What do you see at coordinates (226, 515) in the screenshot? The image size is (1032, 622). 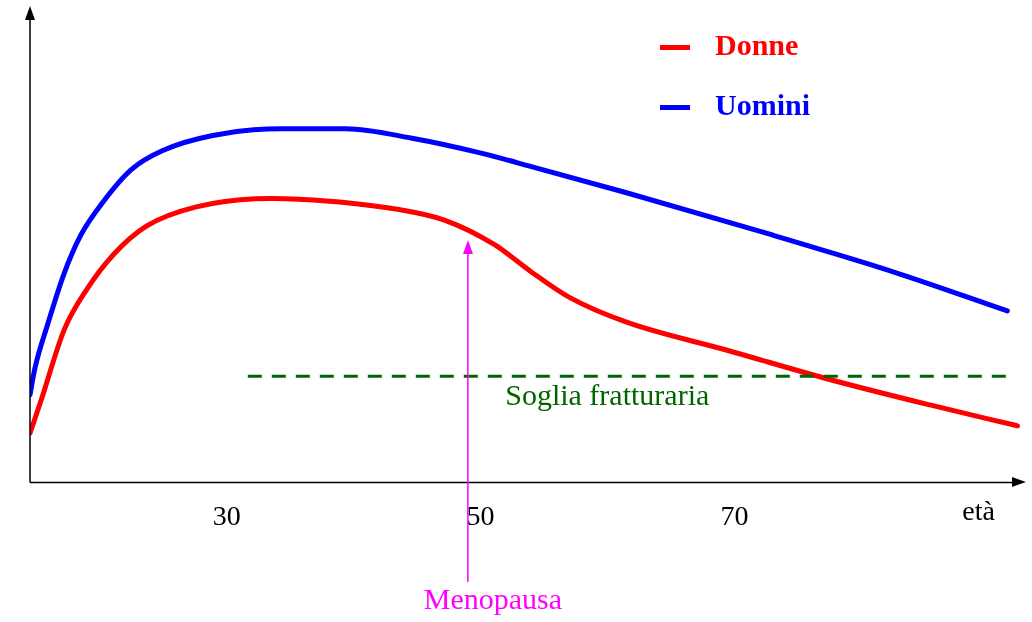 I see `x-tick-label: 30` at bounding box center [226, 515].